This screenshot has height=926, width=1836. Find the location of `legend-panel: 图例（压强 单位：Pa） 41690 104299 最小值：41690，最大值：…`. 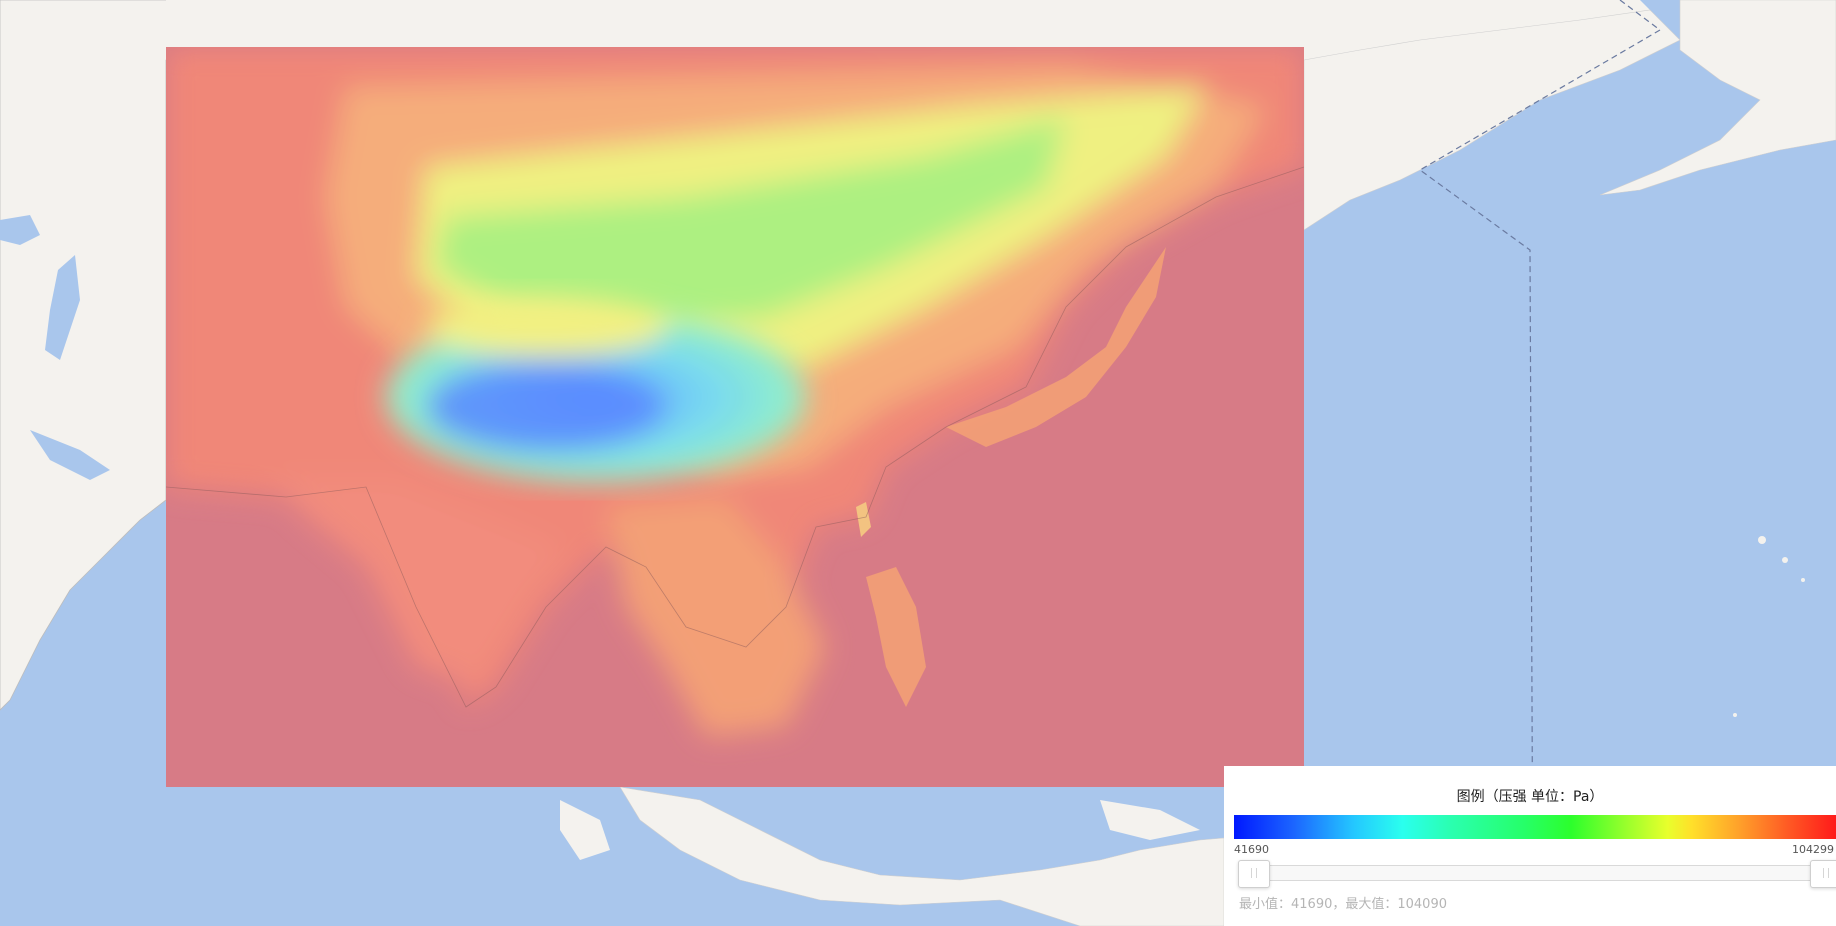

legend-panel: 图例（压强 单位：Pa） 41690 104299 最小值：41690，最大值：… is located at coordinates (1530, 846).